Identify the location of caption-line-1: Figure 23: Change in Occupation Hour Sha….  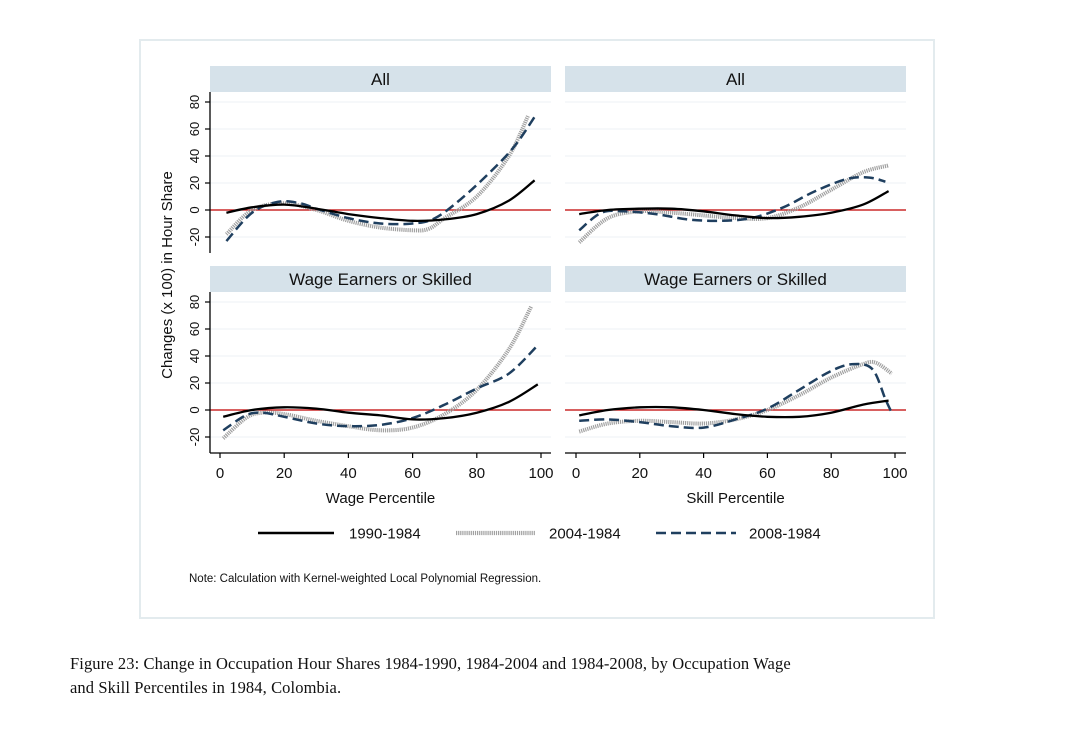
(430, 663).